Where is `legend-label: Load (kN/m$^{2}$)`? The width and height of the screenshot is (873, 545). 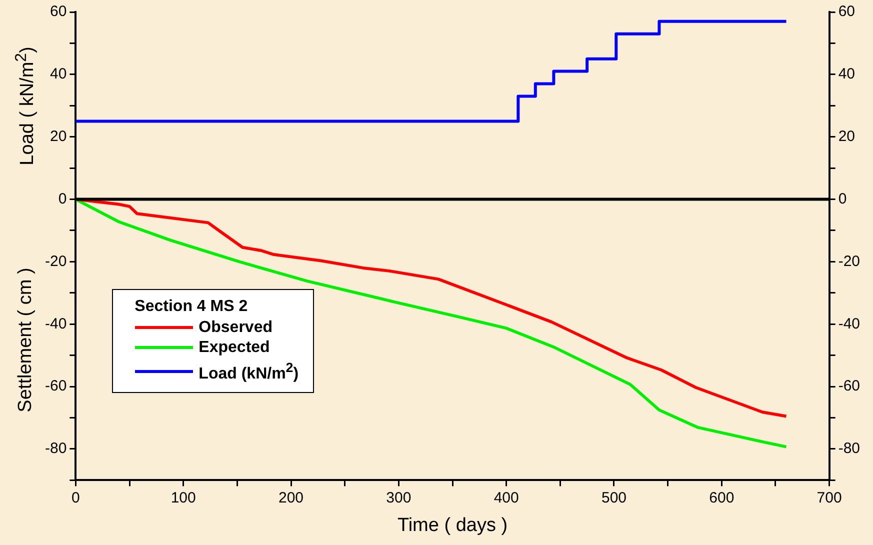 legend-label: Load (kN/m$^{2}$) is located at coordinates (248, 371).